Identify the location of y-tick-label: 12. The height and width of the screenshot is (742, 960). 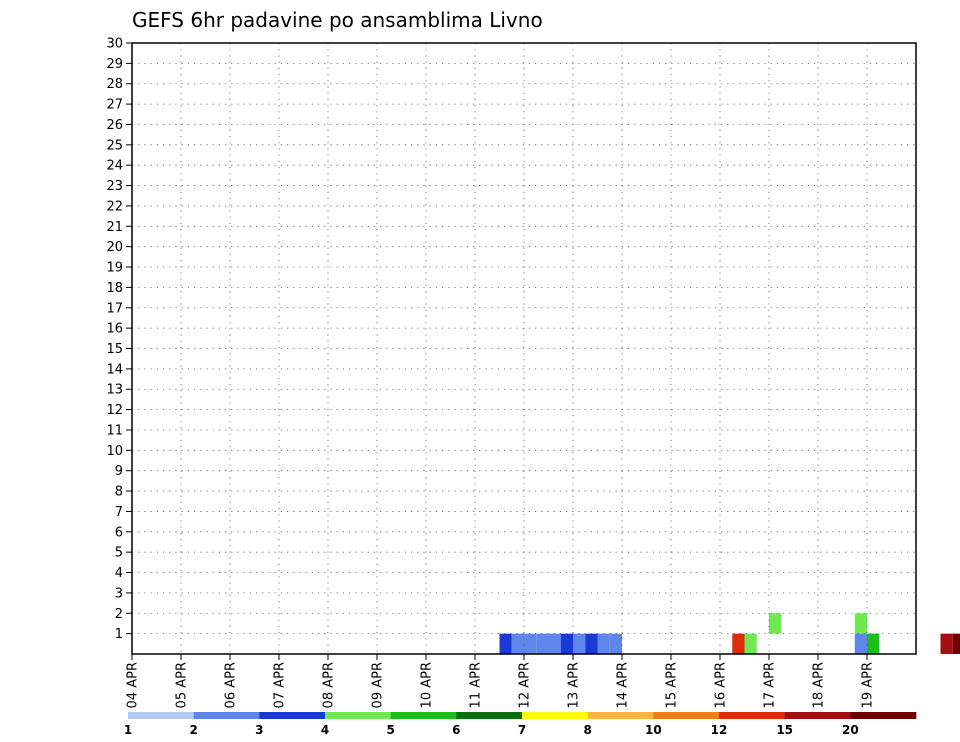
(114, 410).